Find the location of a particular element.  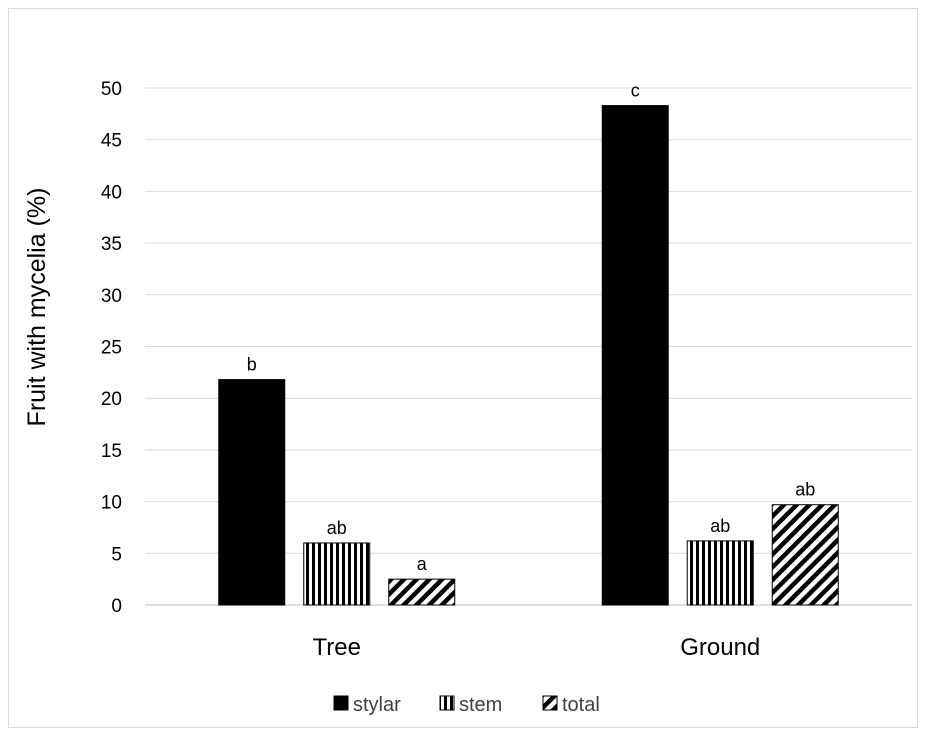

x-axis-categories: Tree Ground is located at coordinates (537, 647).